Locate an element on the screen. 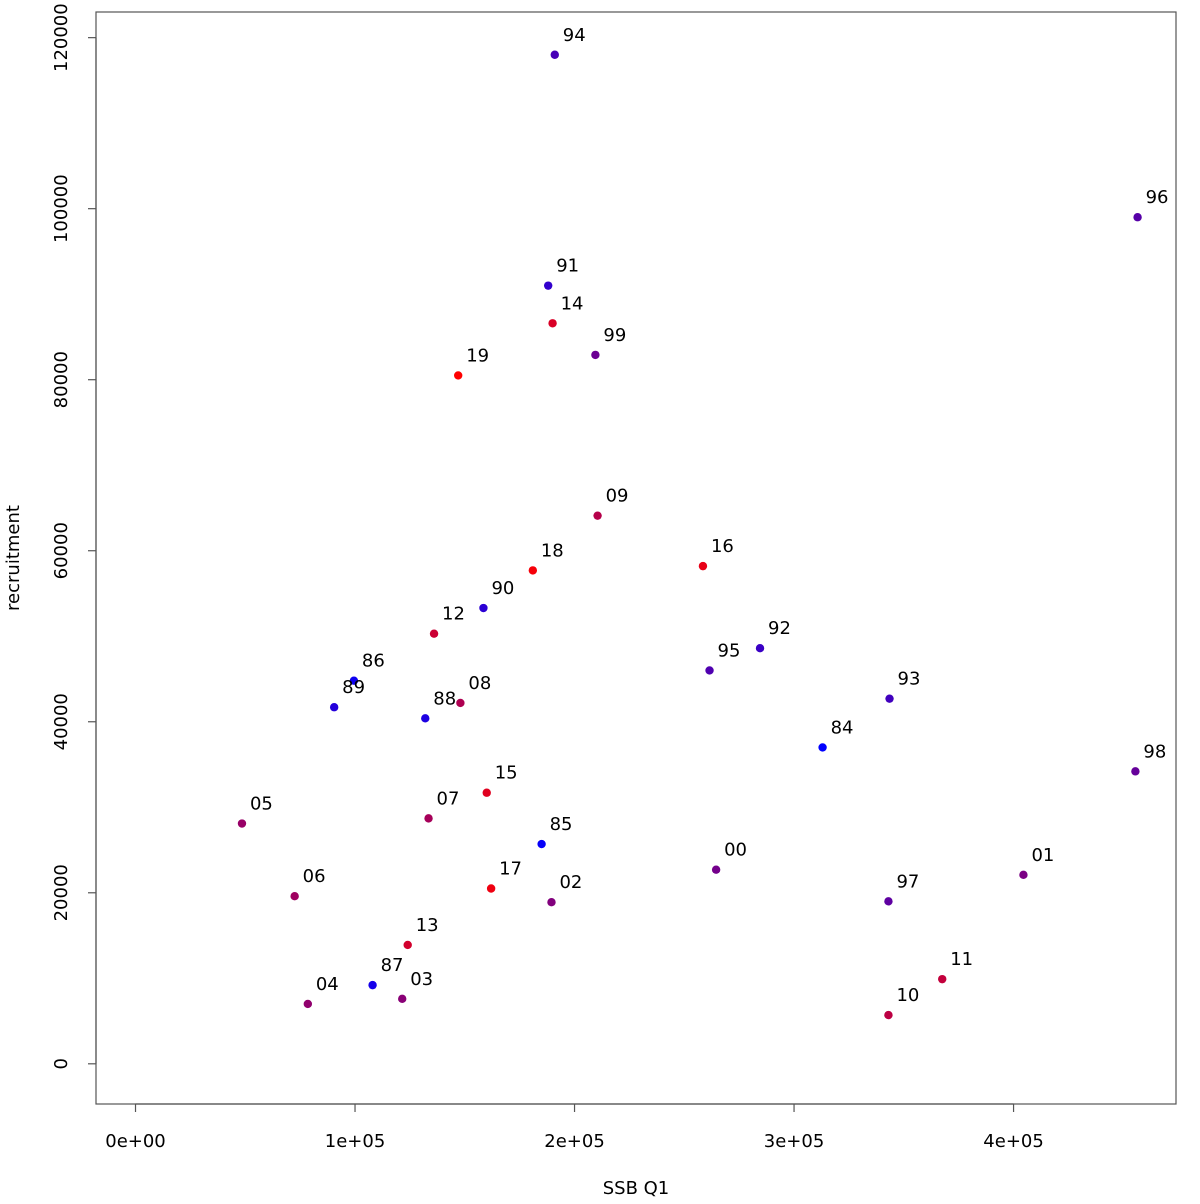 This screenshot has height=1204, width=1200. data-point-label: 92 is located at coordinates (779, 628).